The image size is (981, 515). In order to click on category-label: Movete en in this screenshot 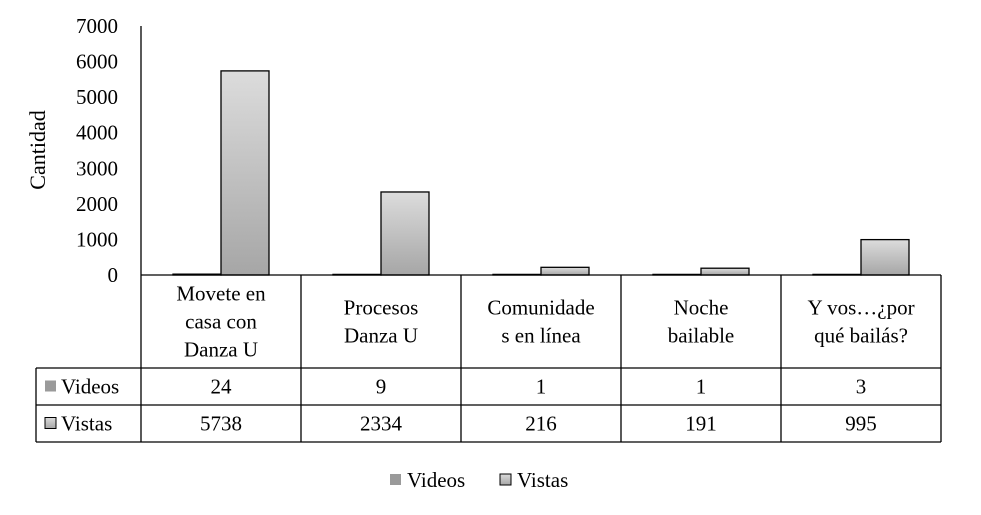, I will do `click(221, 294)`.